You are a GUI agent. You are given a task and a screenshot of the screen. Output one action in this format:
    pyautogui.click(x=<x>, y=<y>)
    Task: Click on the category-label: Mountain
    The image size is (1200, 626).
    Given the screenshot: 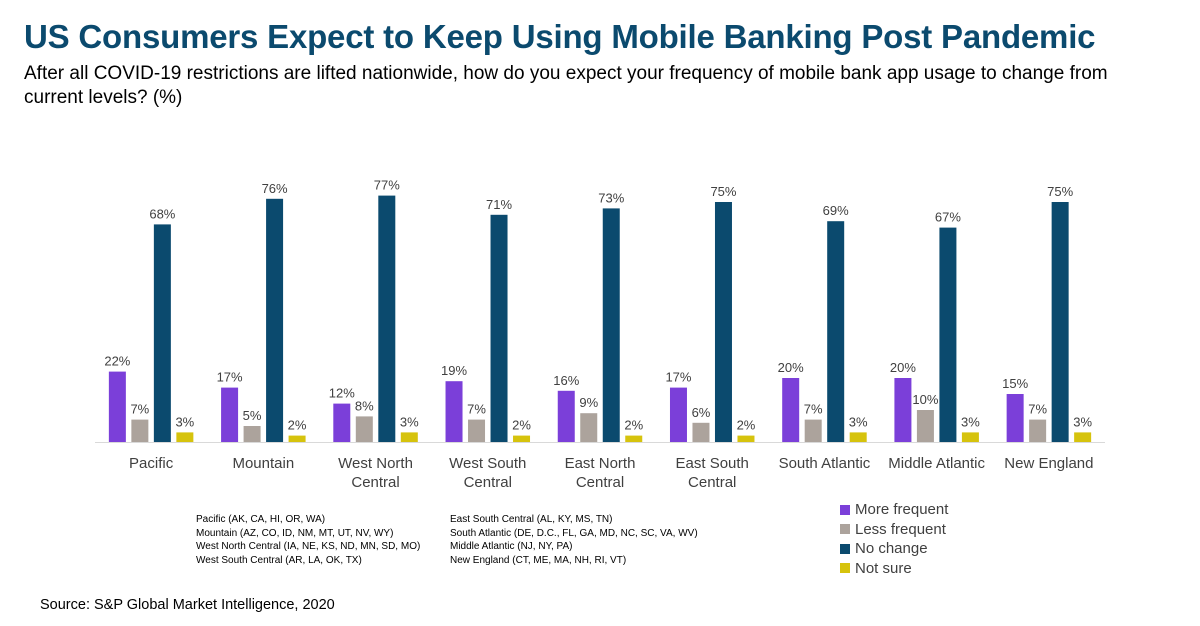 What is the action you would take?
    pyautogui.click(x=263, y=463)
    